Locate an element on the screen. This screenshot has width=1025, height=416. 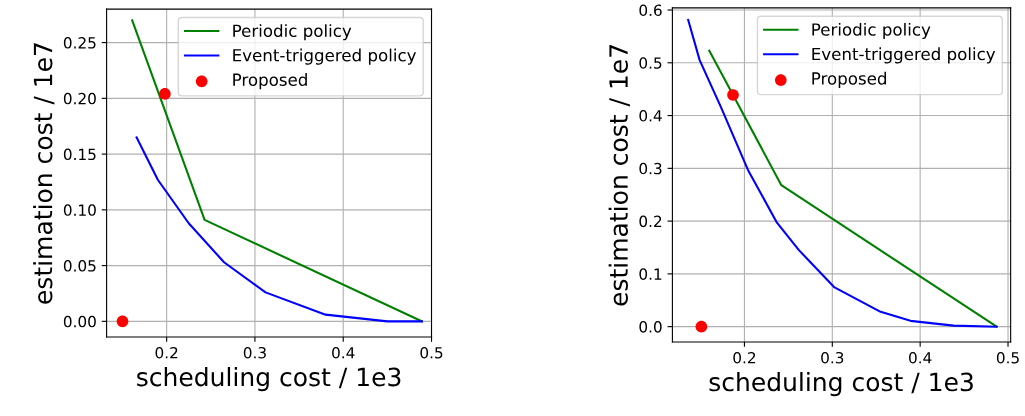
line-series is located at coordinates (279, 229).